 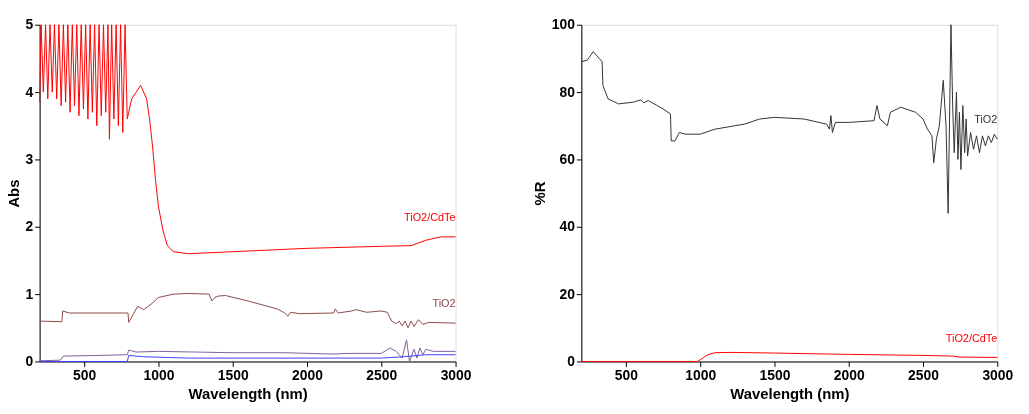 What do you see at coordinates (563, 24) in the screenshot?
I see `y-tick-label: 100` at bounding box center [563, 24].